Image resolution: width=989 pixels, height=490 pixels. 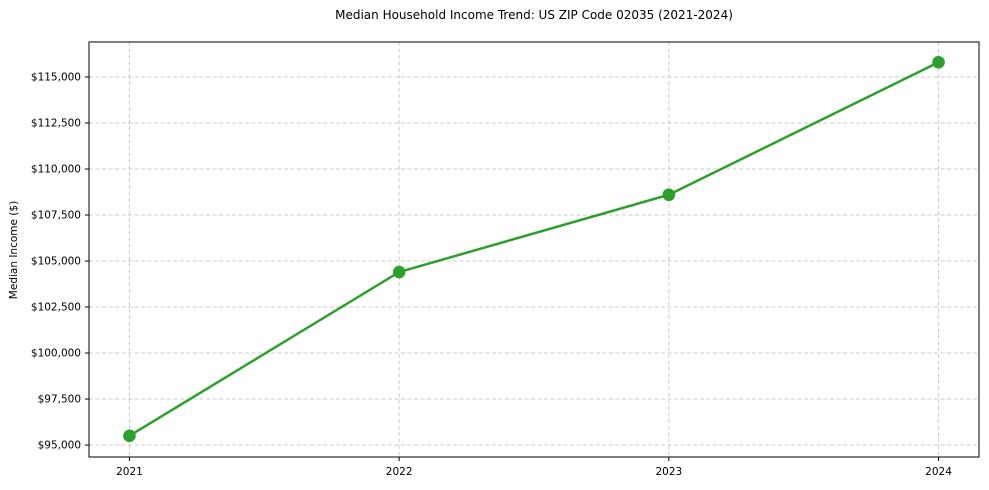 What do you see at coordinates (56, 354) in the screenshot?
I see `y-tick-label: $100,000` at bounding box center [56, 354].